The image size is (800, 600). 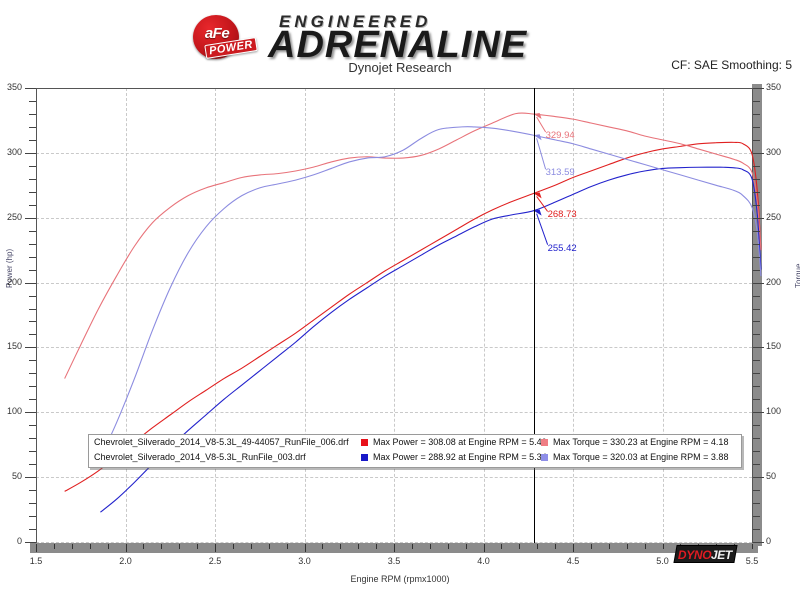 I want to click on plot-top-border, so click(x=394, y=88).